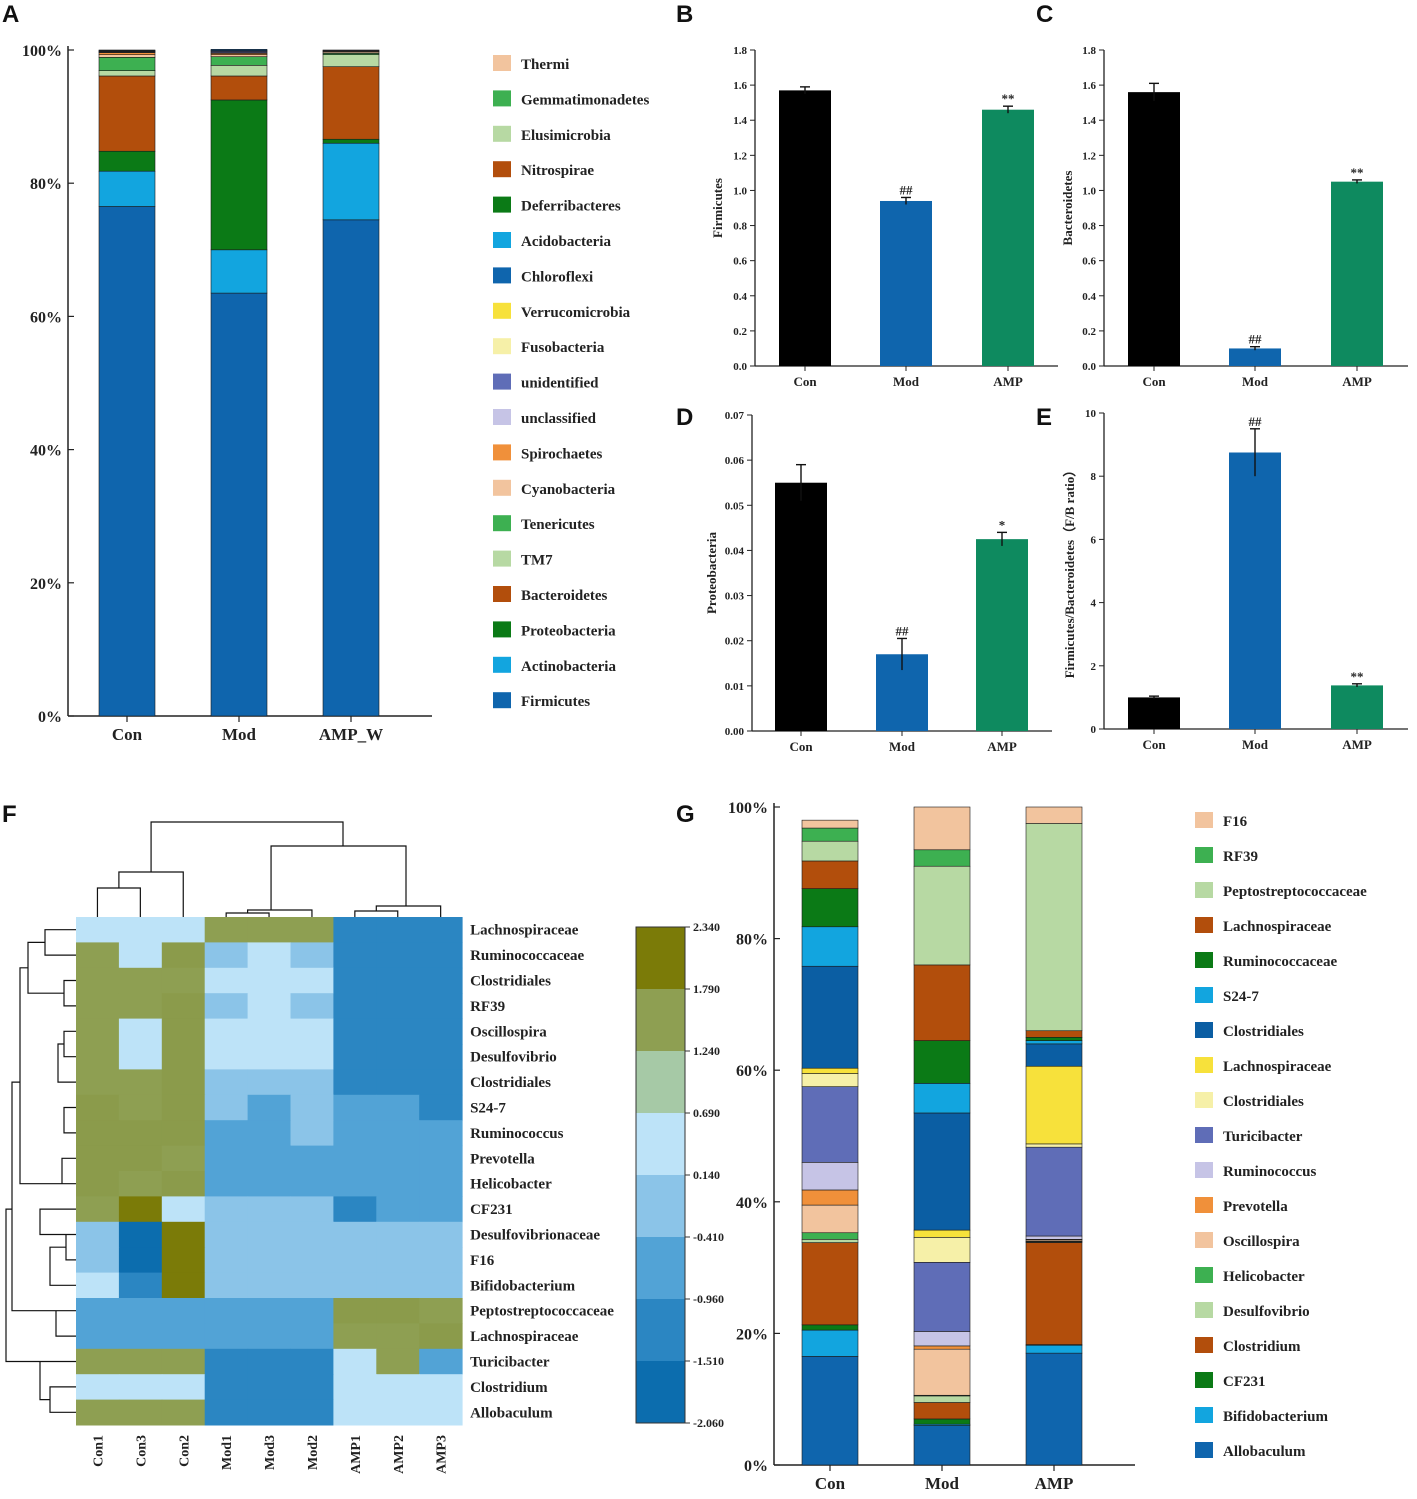 Image resolution: width=1417 pixels, height=1499 pixels. What do you see at coordinates (1244, 1382) in the screenshot?
I see `g-legend-label: CF231` at bounding box center [1244, 1382].